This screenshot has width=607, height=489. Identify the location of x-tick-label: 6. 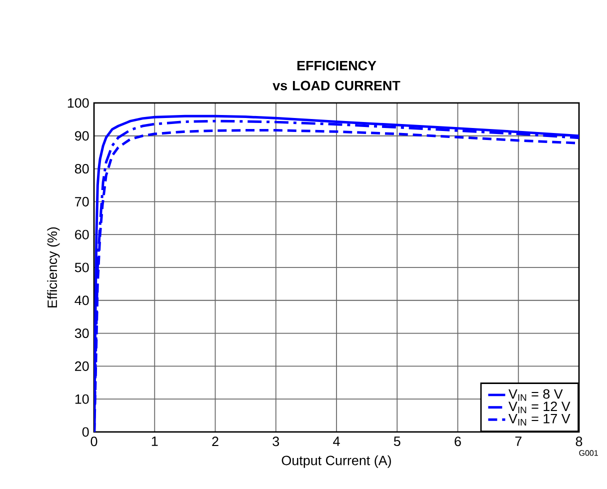
(457, 441).